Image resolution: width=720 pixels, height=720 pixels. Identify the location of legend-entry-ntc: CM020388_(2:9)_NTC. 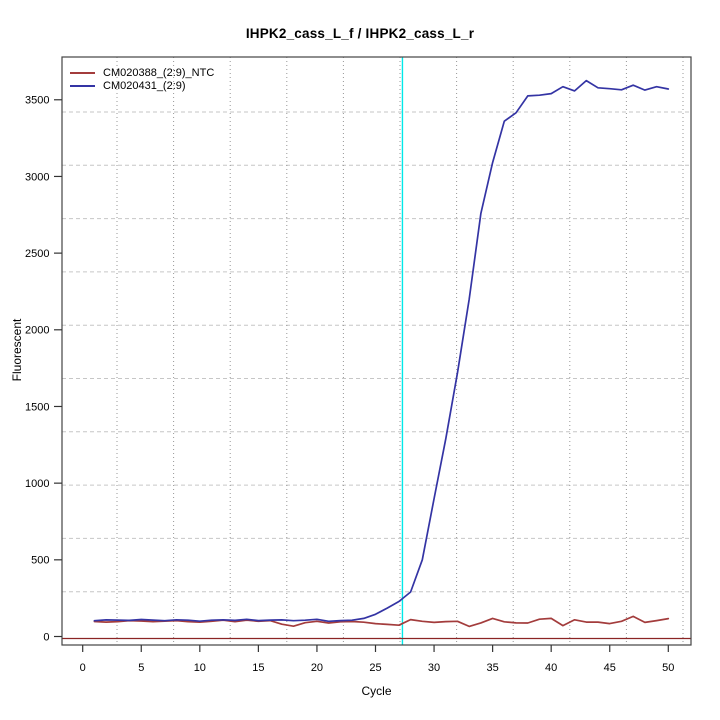
(142, 73).